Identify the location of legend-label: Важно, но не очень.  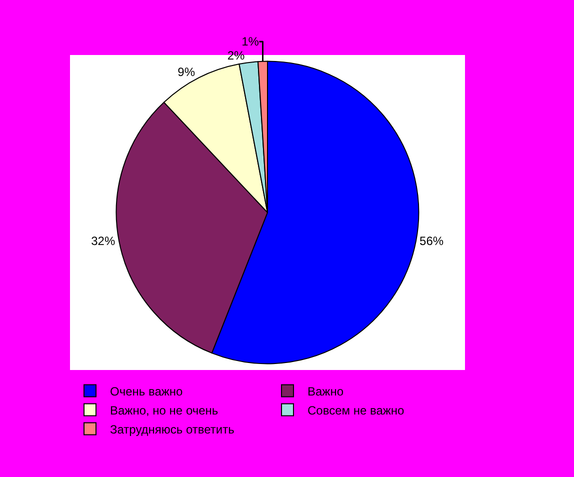
(164, 410).